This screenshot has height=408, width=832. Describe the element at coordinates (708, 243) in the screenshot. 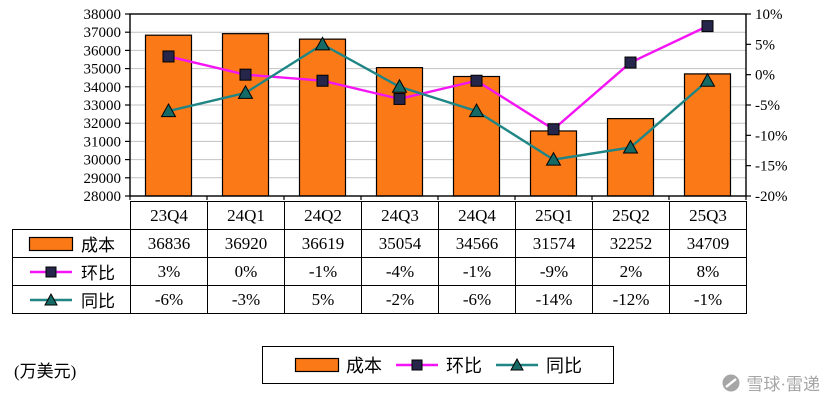

I see `value-cell: 34709` at that location.